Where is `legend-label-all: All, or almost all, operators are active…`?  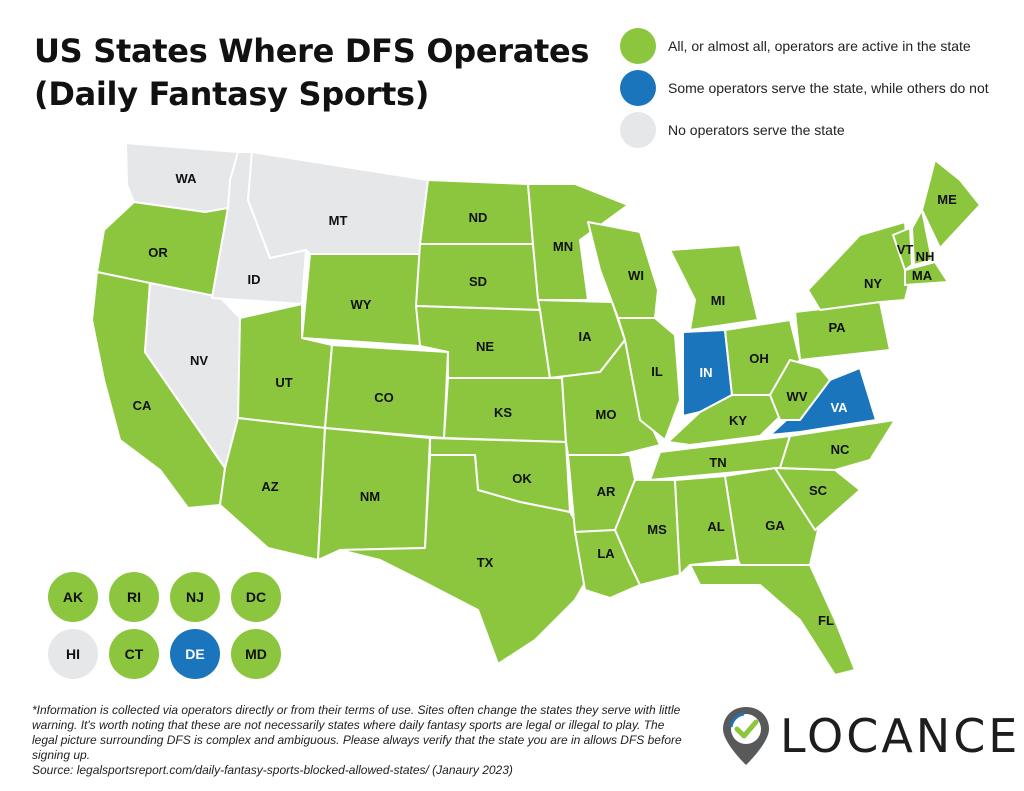 legend-label-all: All, or almost all, operators are active… is located at coordinates (819, 46).